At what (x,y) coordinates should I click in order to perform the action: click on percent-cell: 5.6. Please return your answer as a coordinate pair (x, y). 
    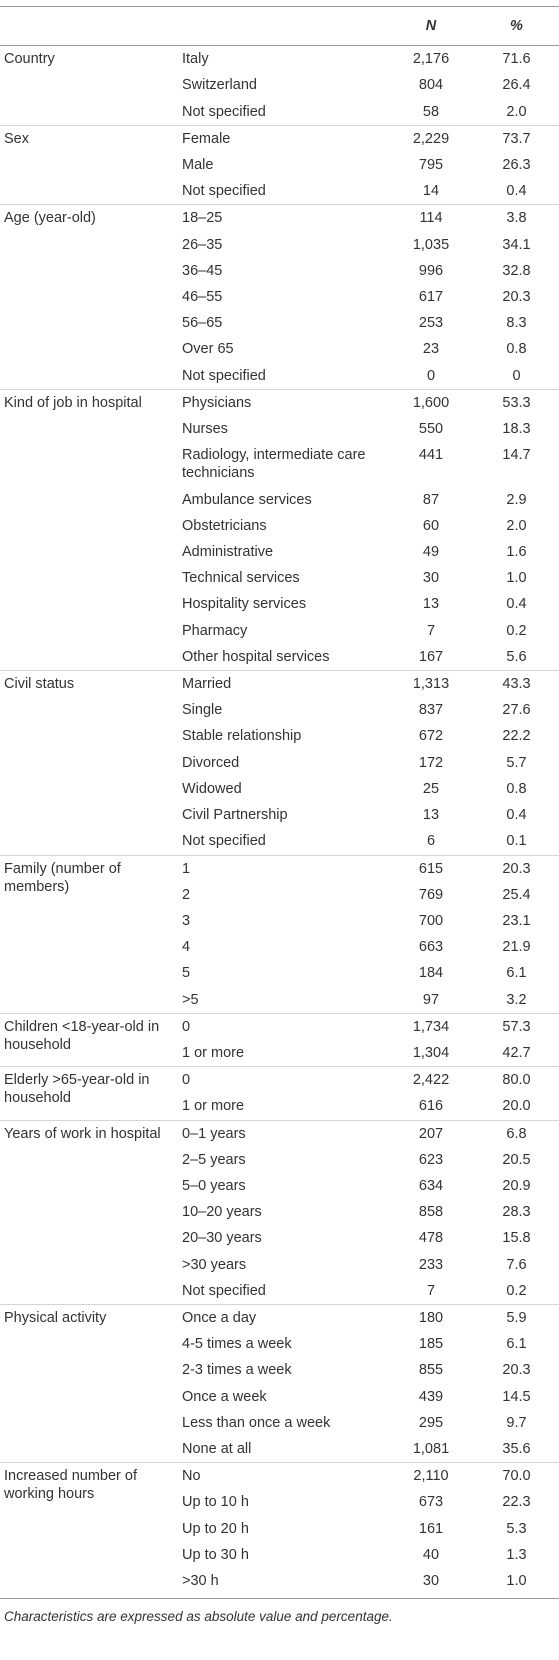
    Looking at the image, I should click on (516, 656).